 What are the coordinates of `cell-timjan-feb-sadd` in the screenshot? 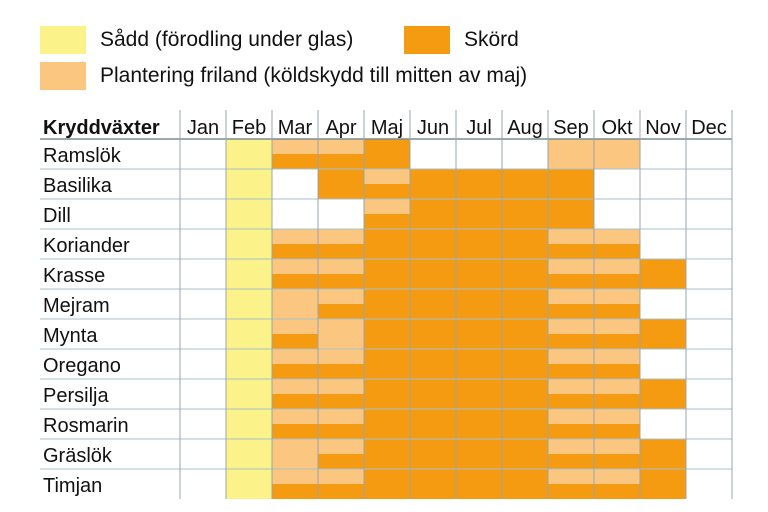 It's located at (249, 484).